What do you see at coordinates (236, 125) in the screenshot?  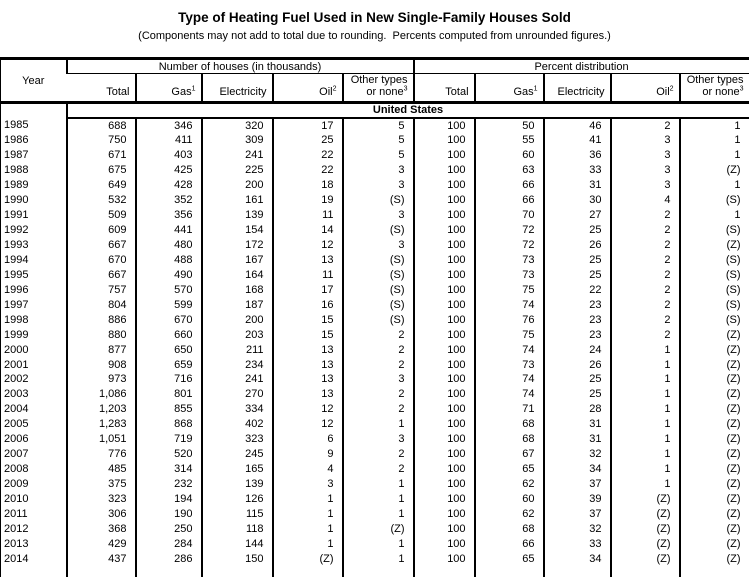 I see `value-cell: 320` at bounding box center [236, 125].